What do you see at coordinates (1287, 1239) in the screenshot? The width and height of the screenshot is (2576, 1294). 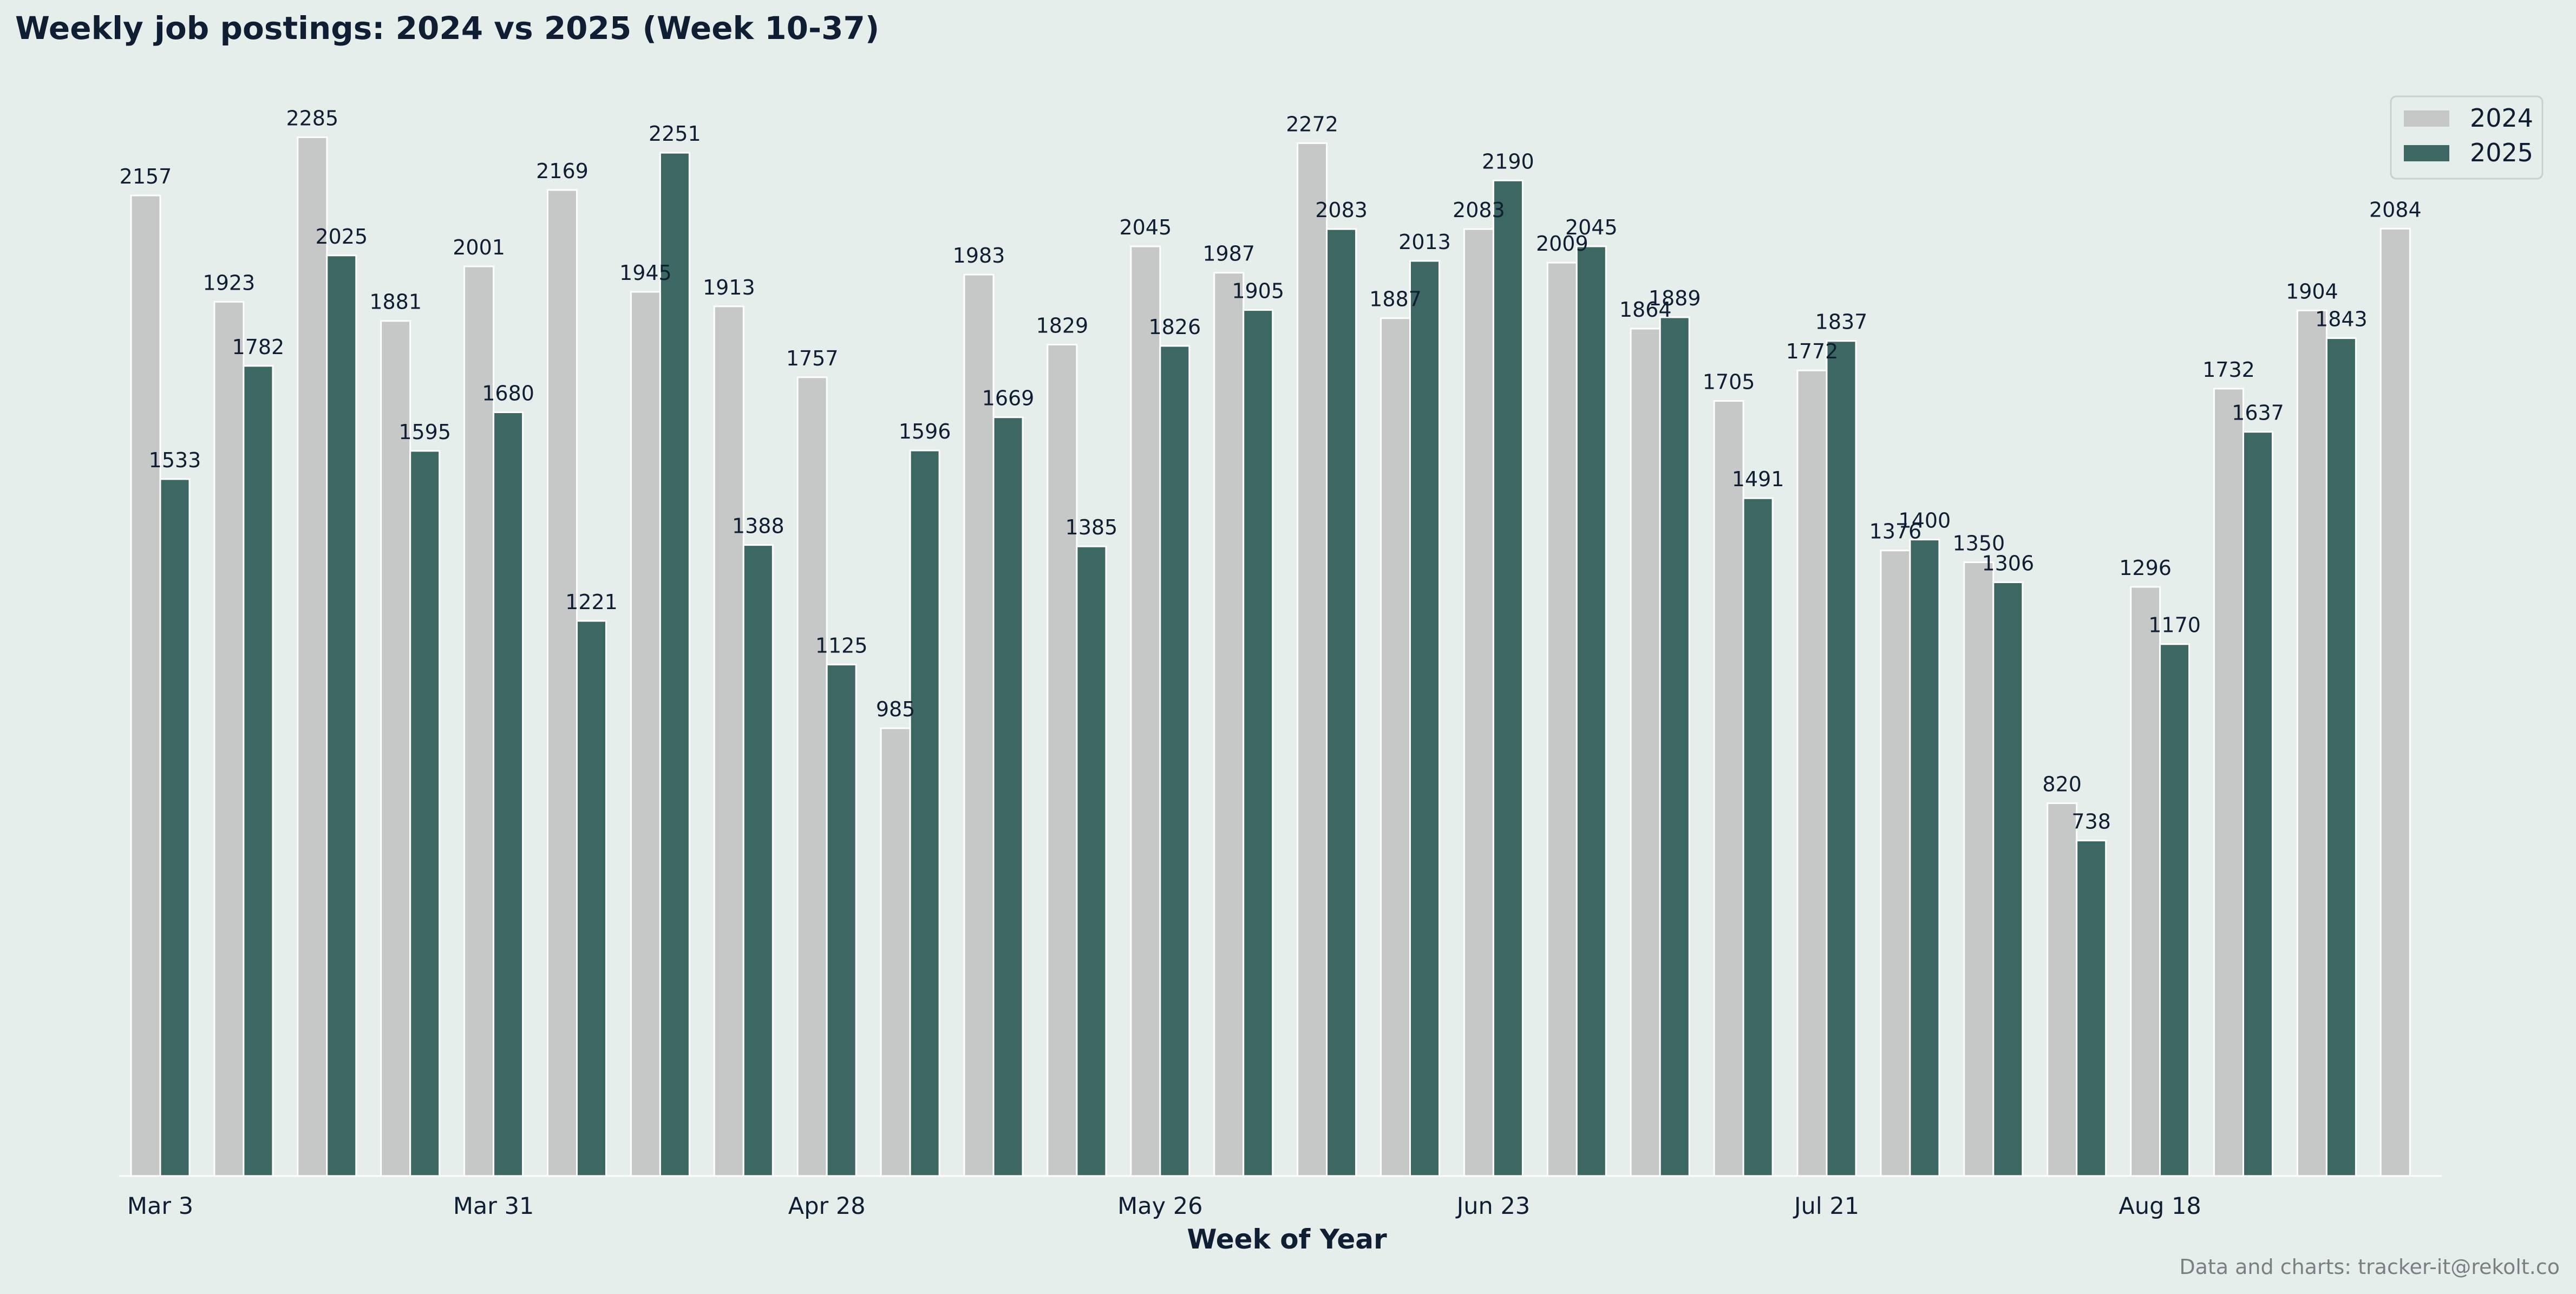 I see `x-axis-label: Week of Year` at bounding box center [1287, 1239].